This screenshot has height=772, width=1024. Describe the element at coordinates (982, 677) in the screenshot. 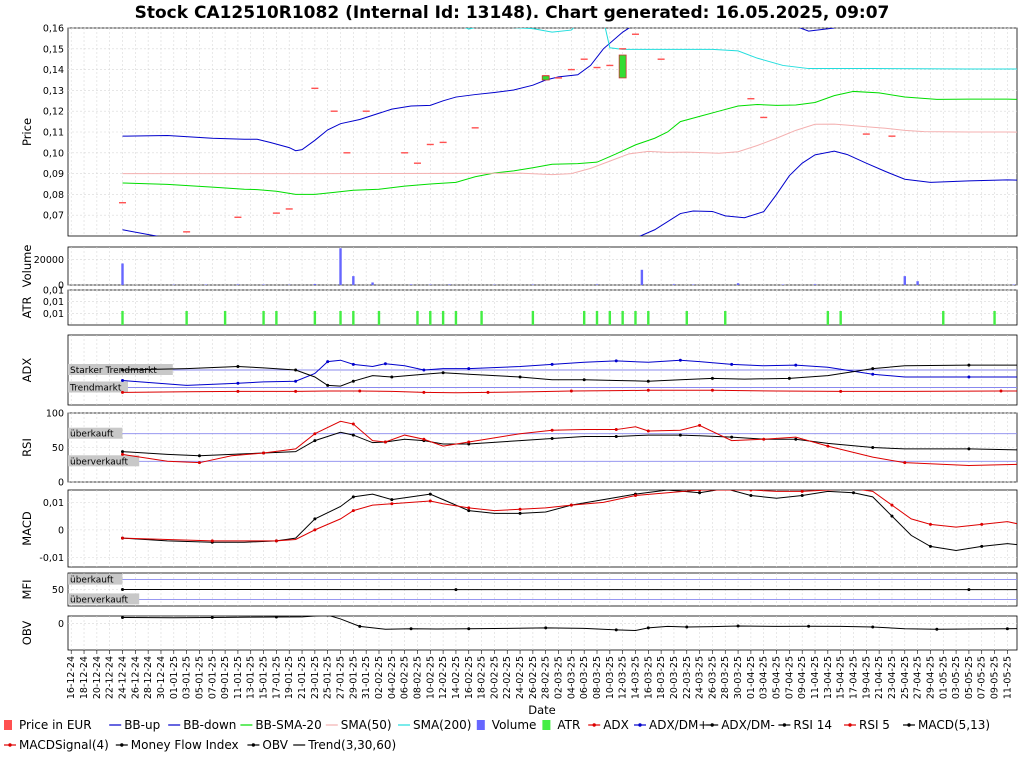

I see `x-tick-label: 07-05-25` at that location.